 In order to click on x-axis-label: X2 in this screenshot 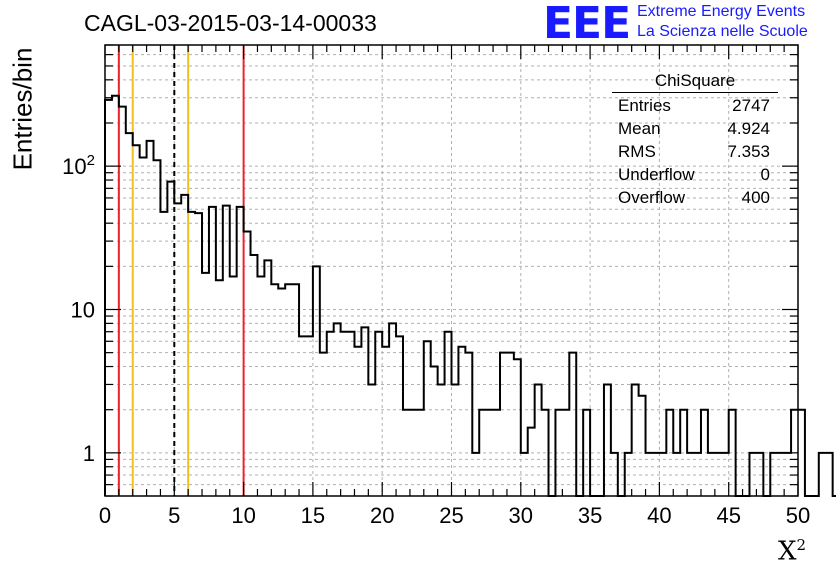, I will do `click(791, 551)`.